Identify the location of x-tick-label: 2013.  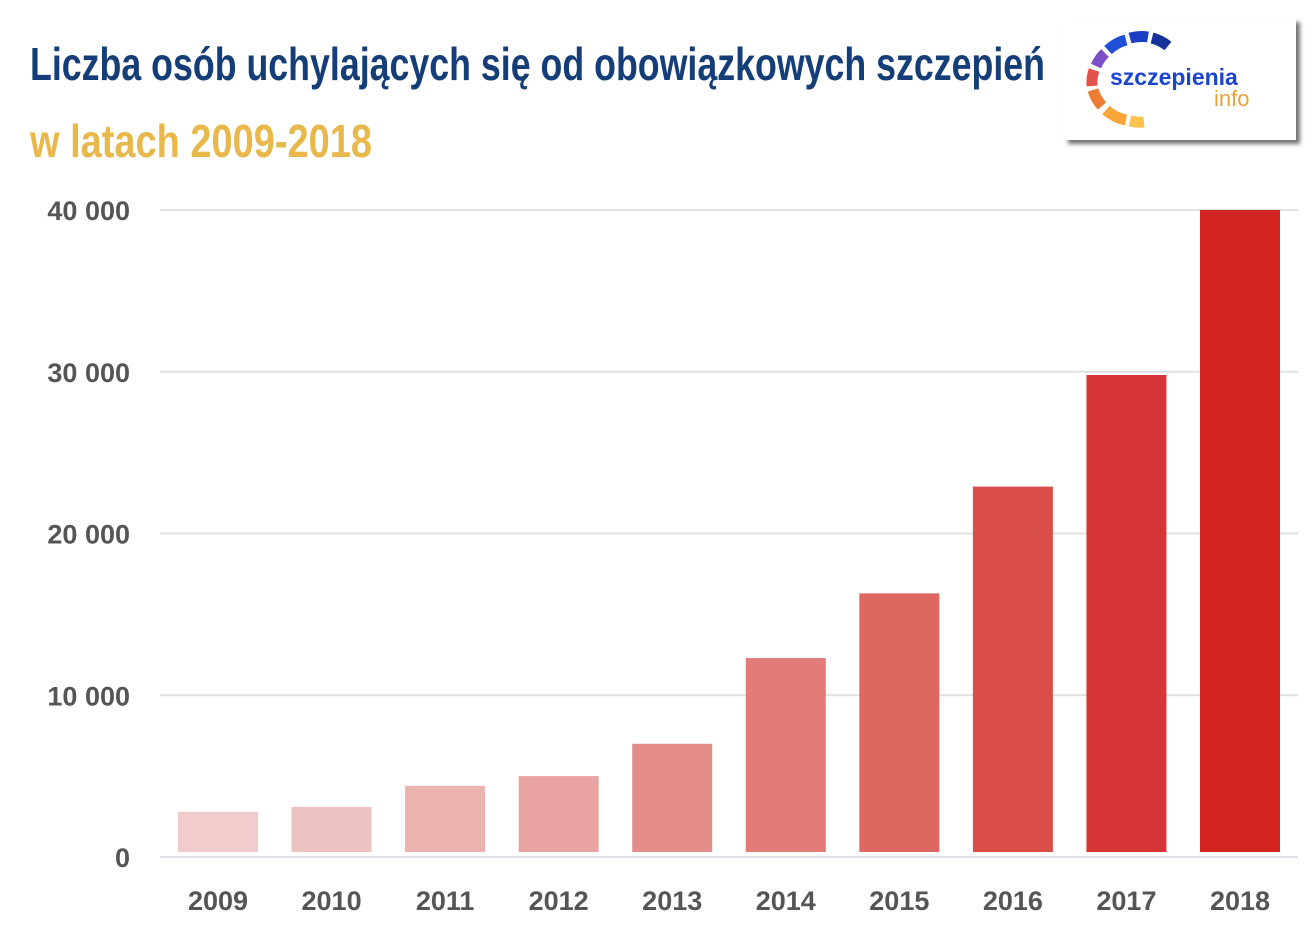
(672, 901).